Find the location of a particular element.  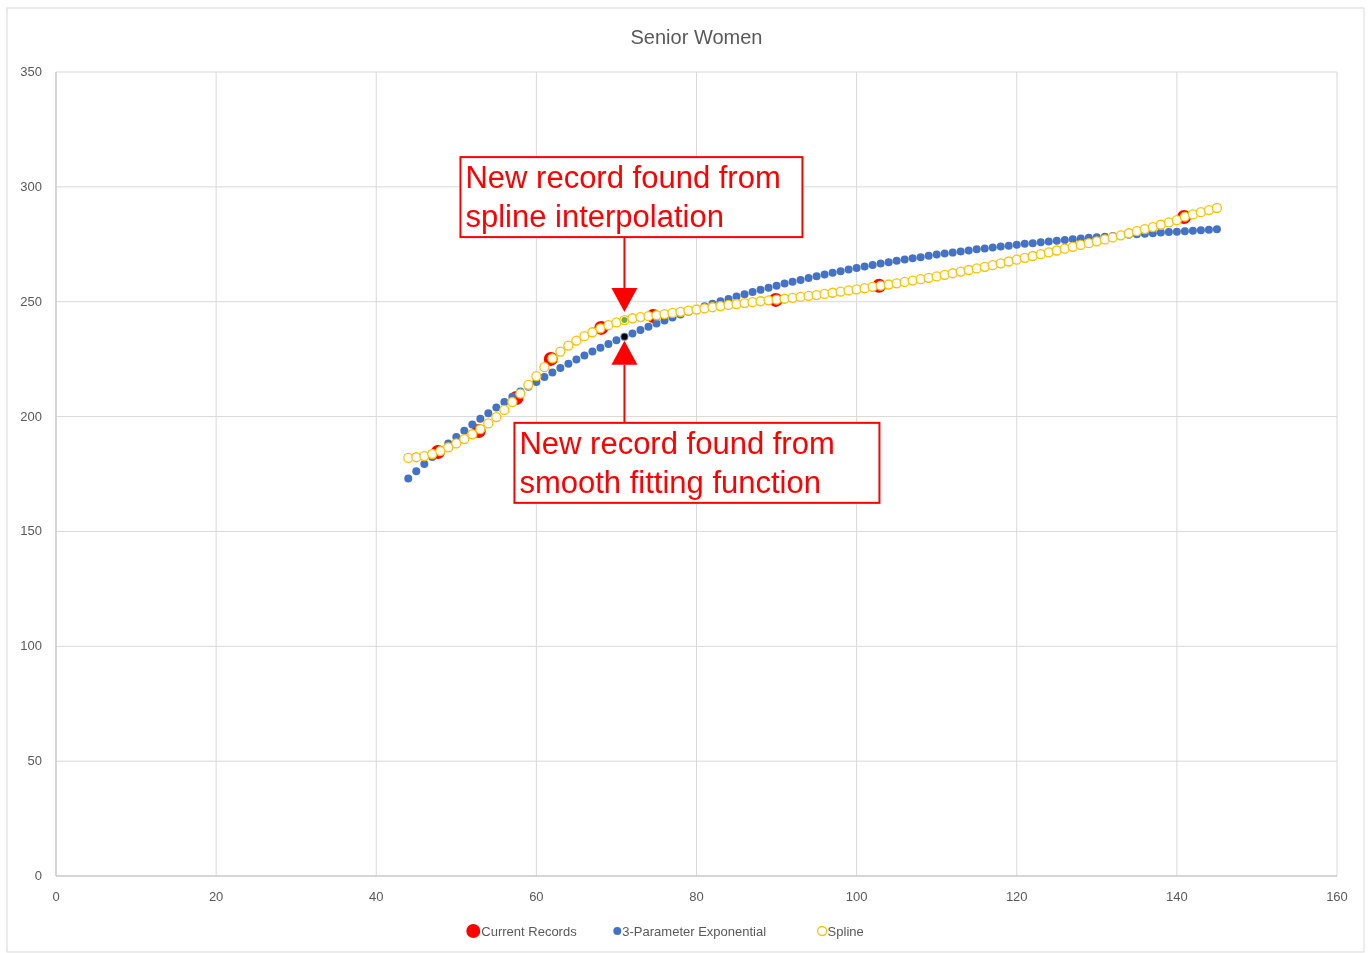

y-tick-label: 250 is located at coordinates (31, 301).